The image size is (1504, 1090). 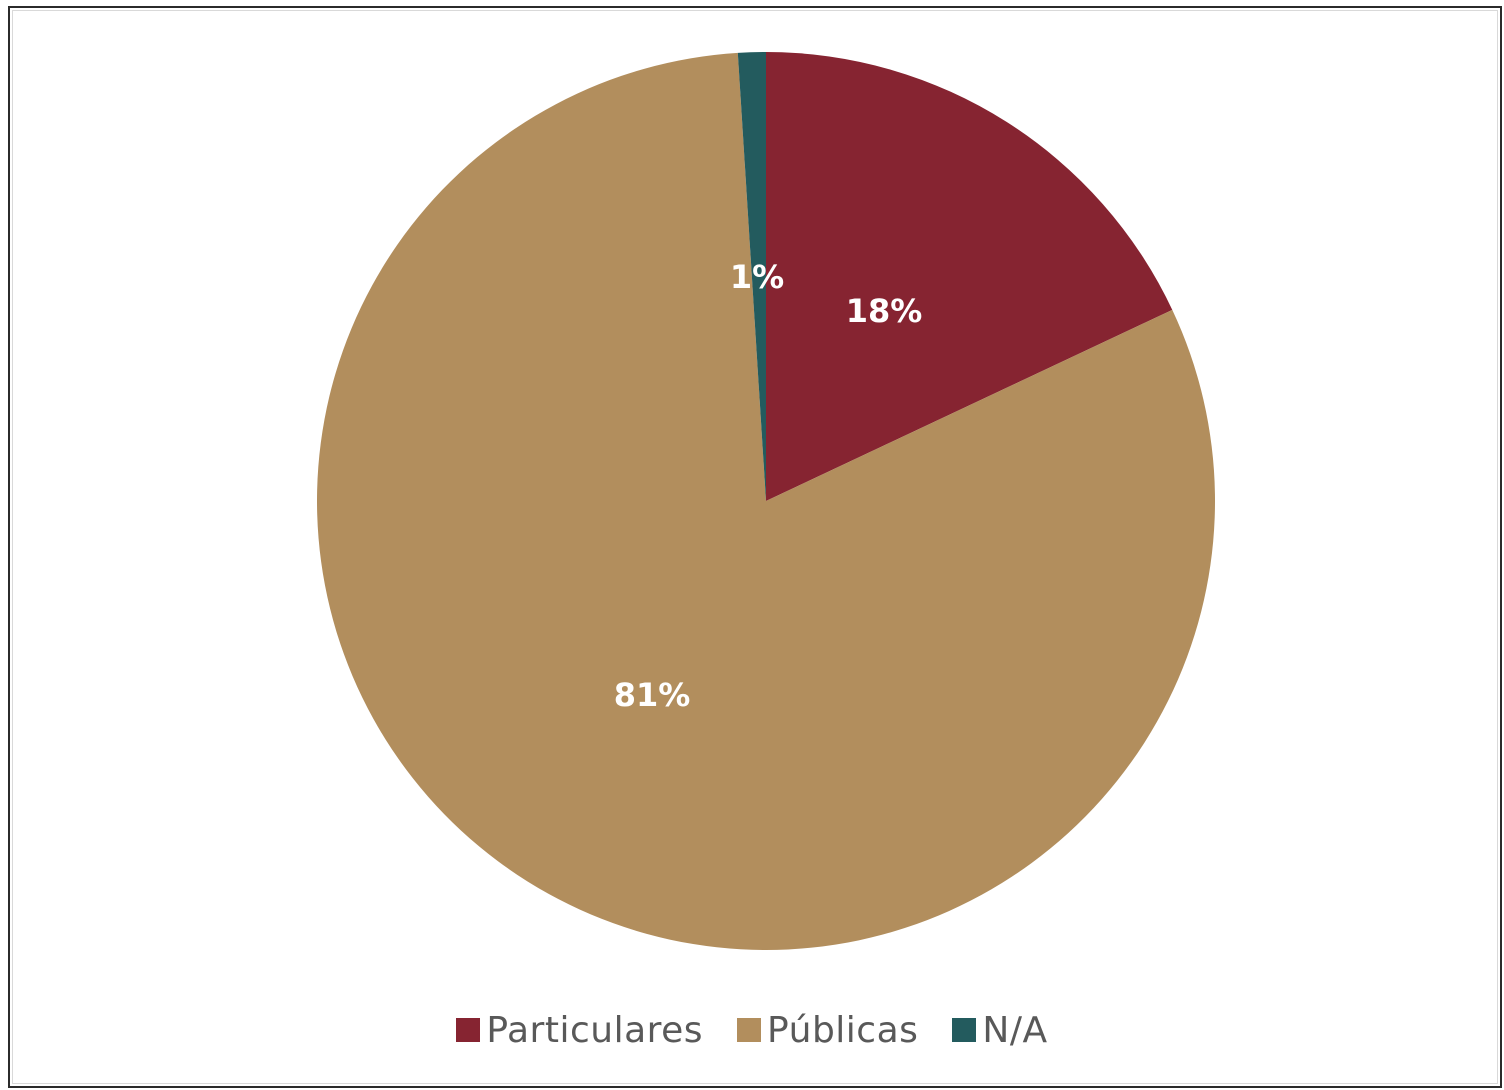 I want to click on legend-item-n-a: N/A, so click(x=999, y=1030).